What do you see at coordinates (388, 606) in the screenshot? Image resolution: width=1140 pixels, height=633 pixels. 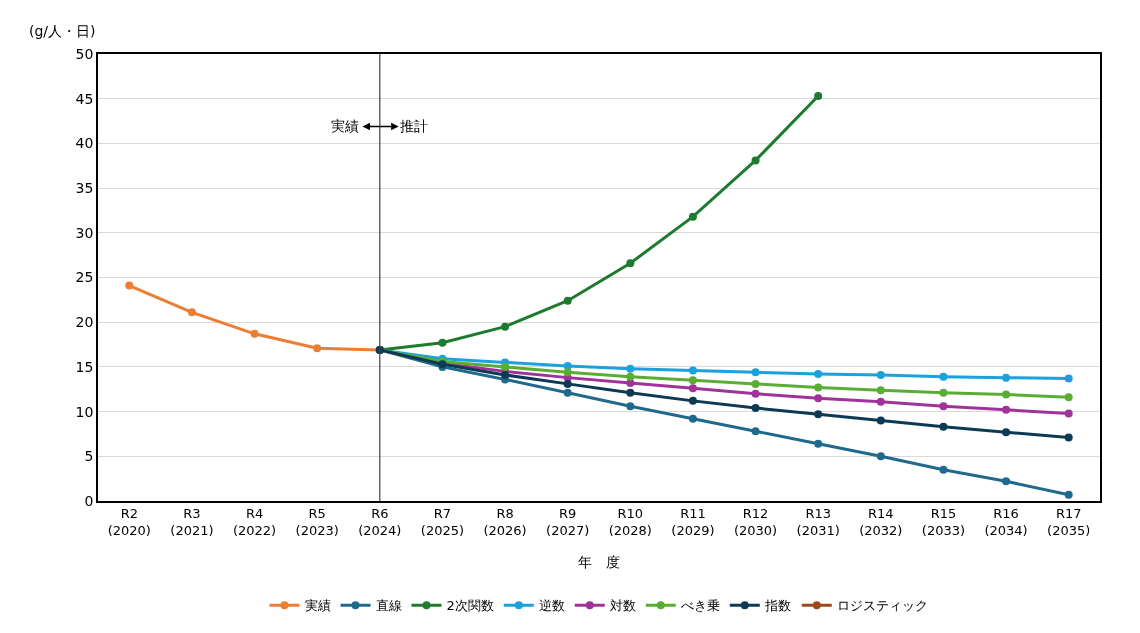 I see `legend-label: 直線` at bounding box center [388, 606].